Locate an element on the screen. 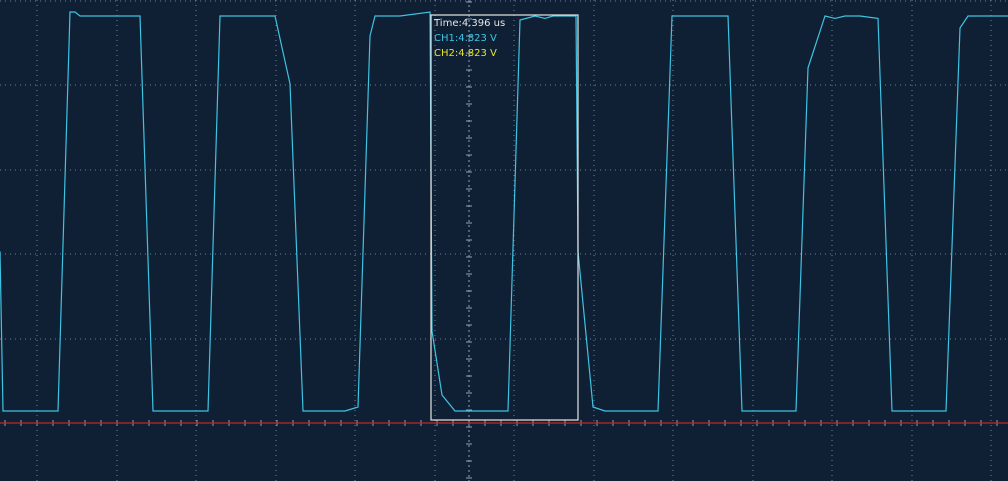 This screenshot has width=1008, height=481. ch1-readout: CH1:4.823 V is located at coordinates (465, 38).